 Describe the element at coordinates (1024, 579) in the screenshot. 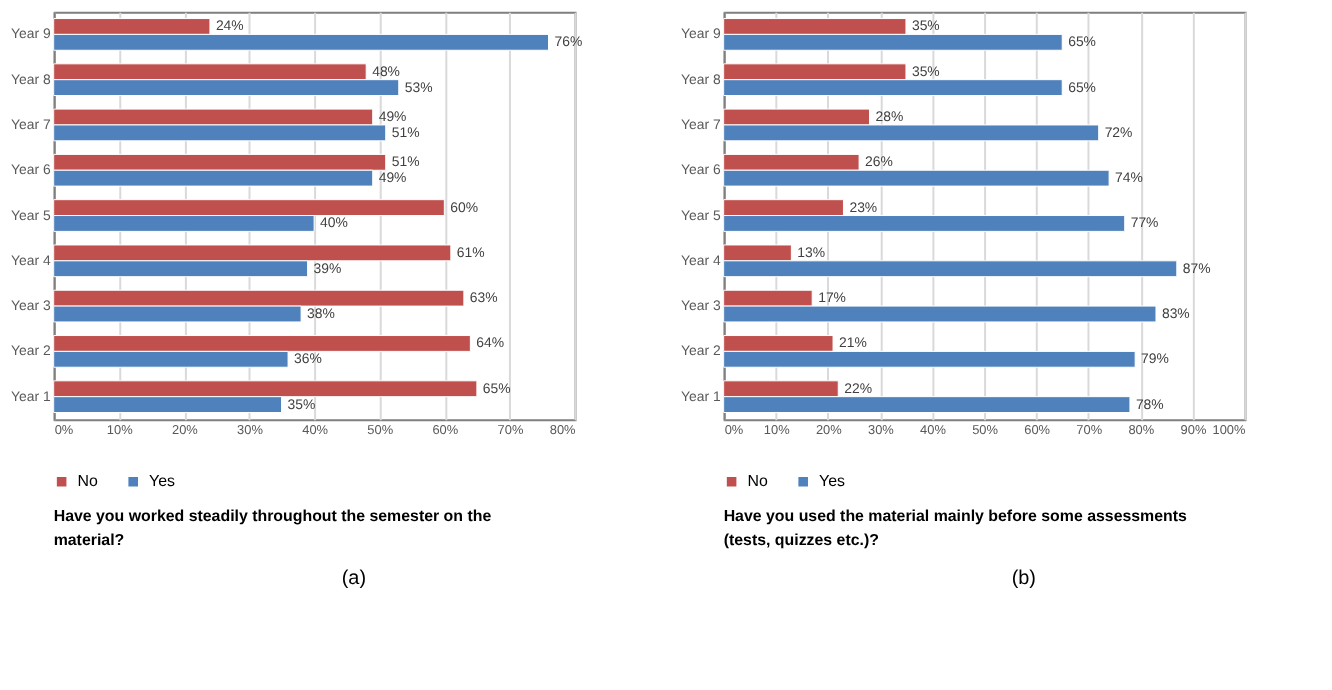

I see `text: (b)` at that location.